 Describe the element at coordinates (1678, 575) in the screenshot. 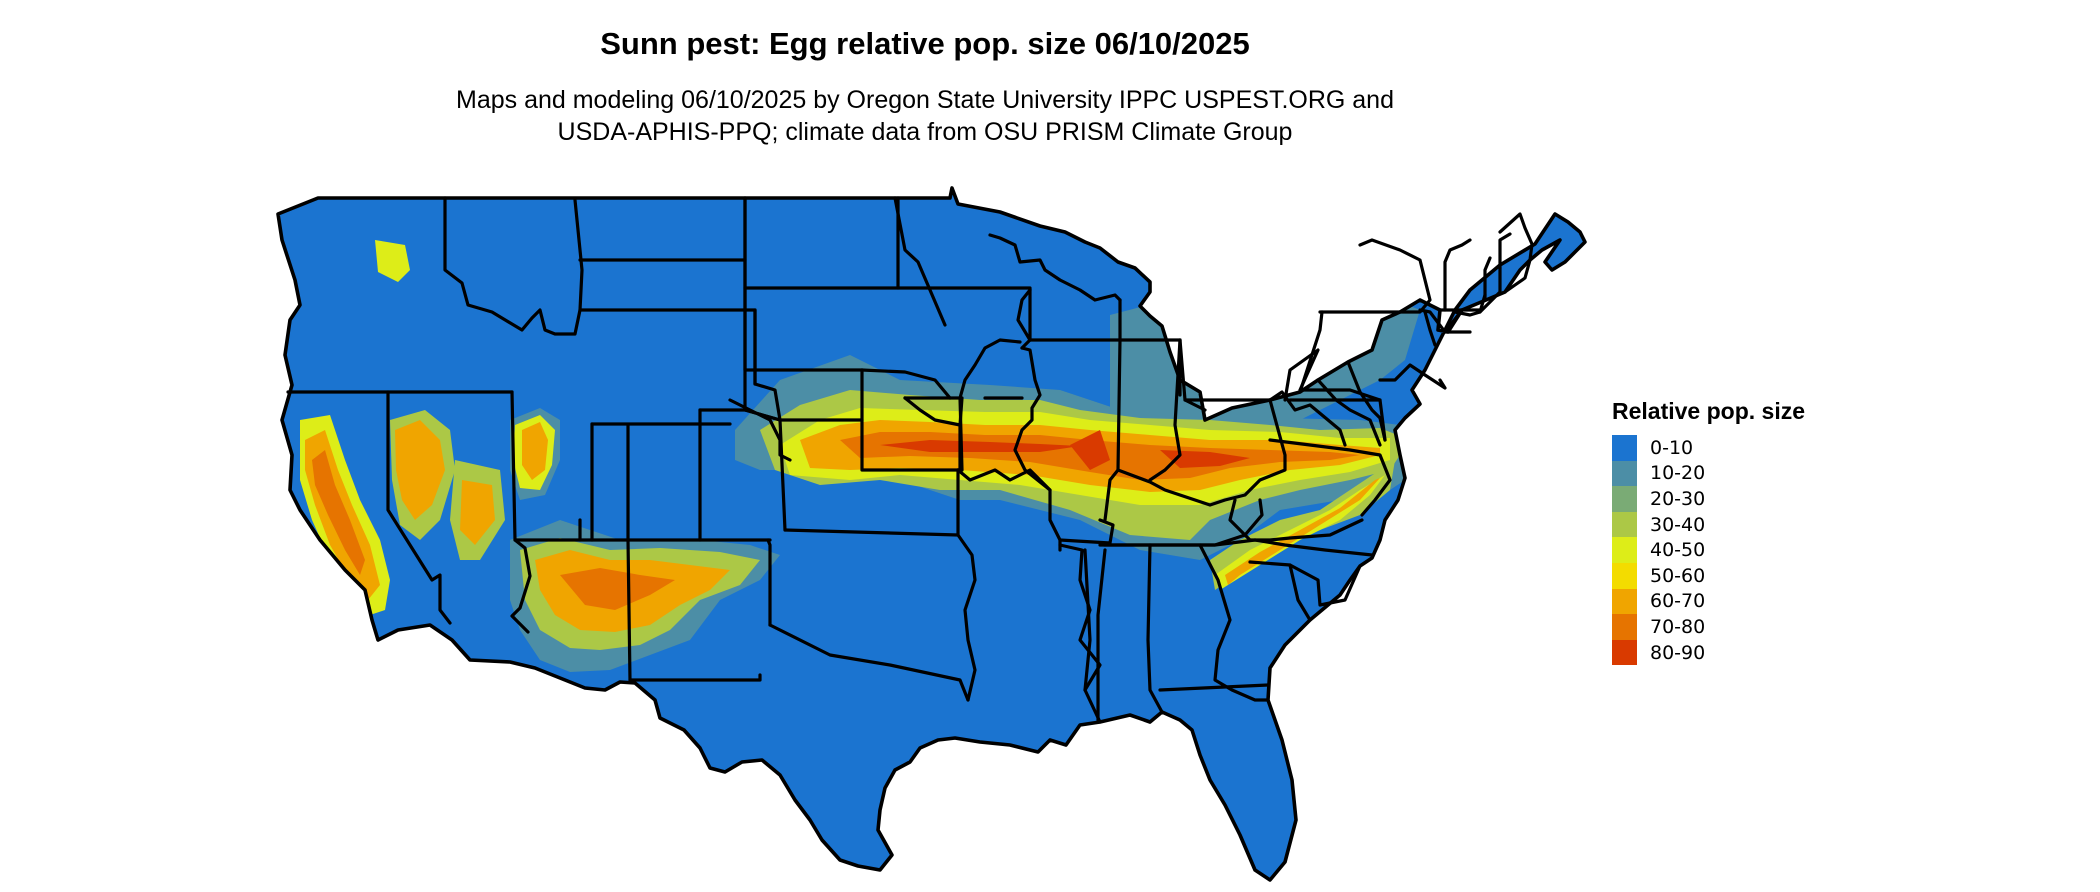

I see `legend-label: 50-60` at that location.